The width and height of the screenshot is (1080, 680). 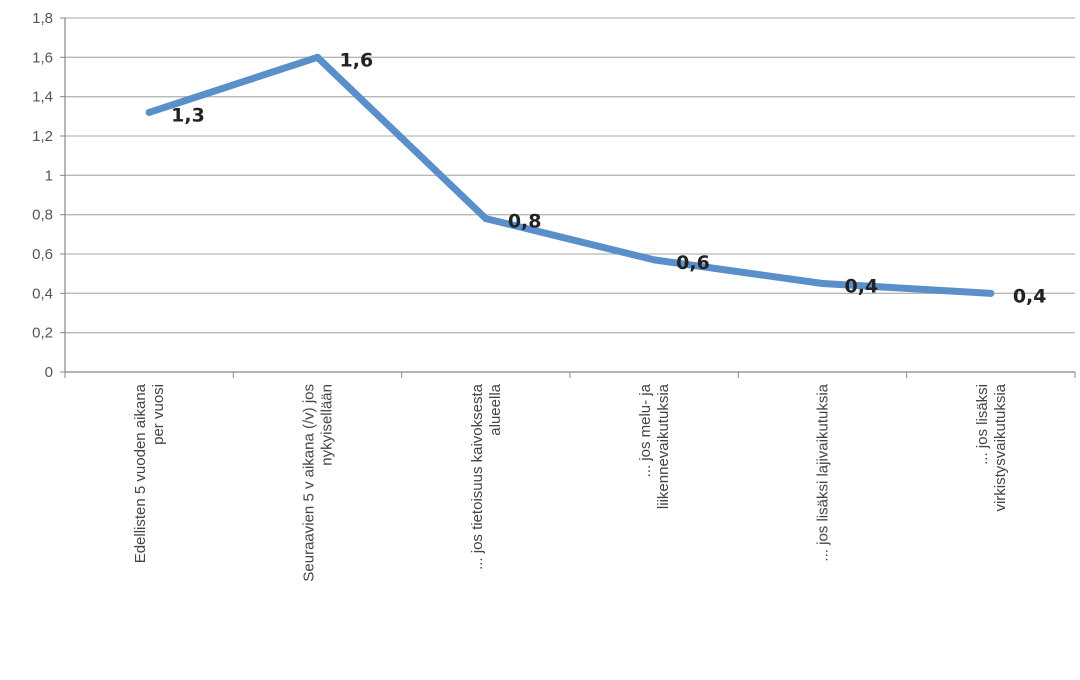 What do you see at coordinates (42, 57) in the screenshot?
I see `y-tick-label: 1,6` at bounding box center [42, 57].